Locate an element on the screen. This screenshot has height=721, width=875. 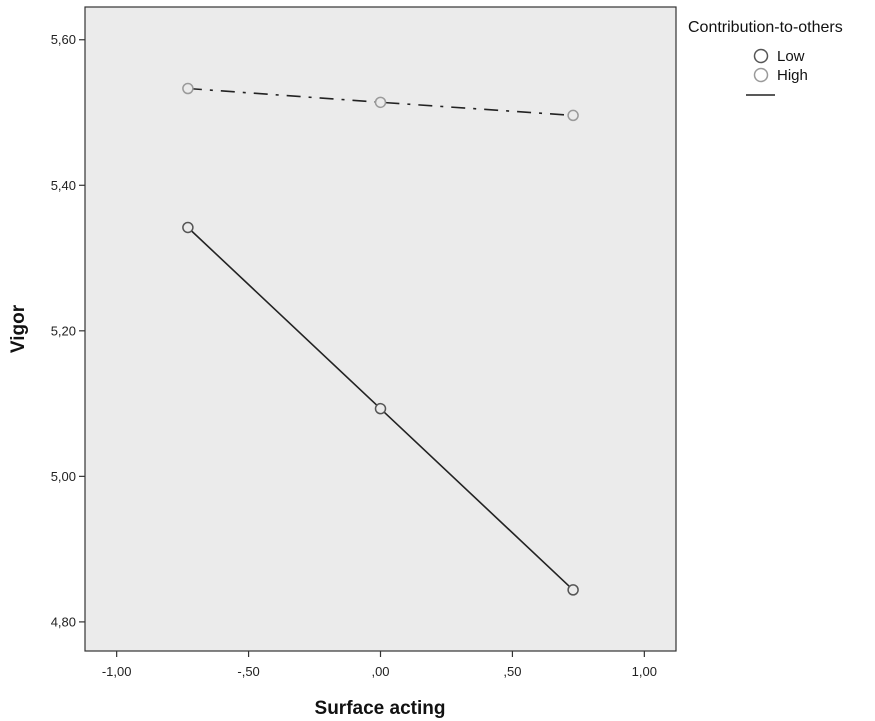
series-line-high is located at coordinates (380, 102).